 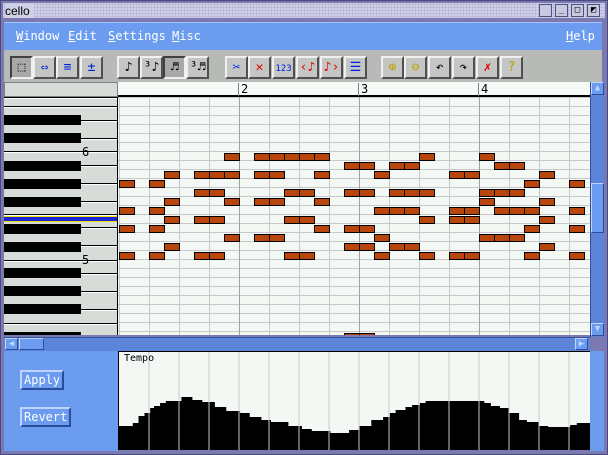 I want to click on toolbar-button-eighth-note: ♪, so click(x=128, y=67).